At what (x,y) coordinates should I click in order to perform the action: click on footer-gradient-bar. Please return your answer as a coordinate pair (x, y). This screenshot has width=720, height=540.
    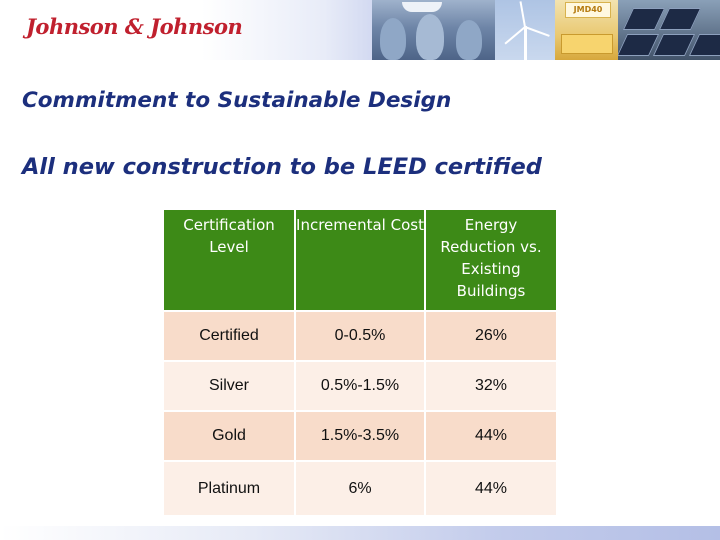
    Looking at the image, I should click on (360, 533).